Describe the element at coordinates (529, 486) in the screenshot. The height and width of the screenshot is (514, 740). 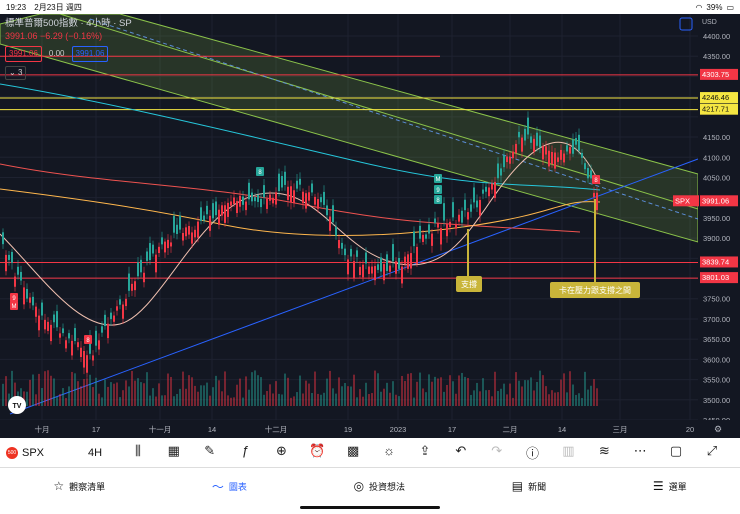
I see `nav-item-3: ▤ 新聞` at that location.